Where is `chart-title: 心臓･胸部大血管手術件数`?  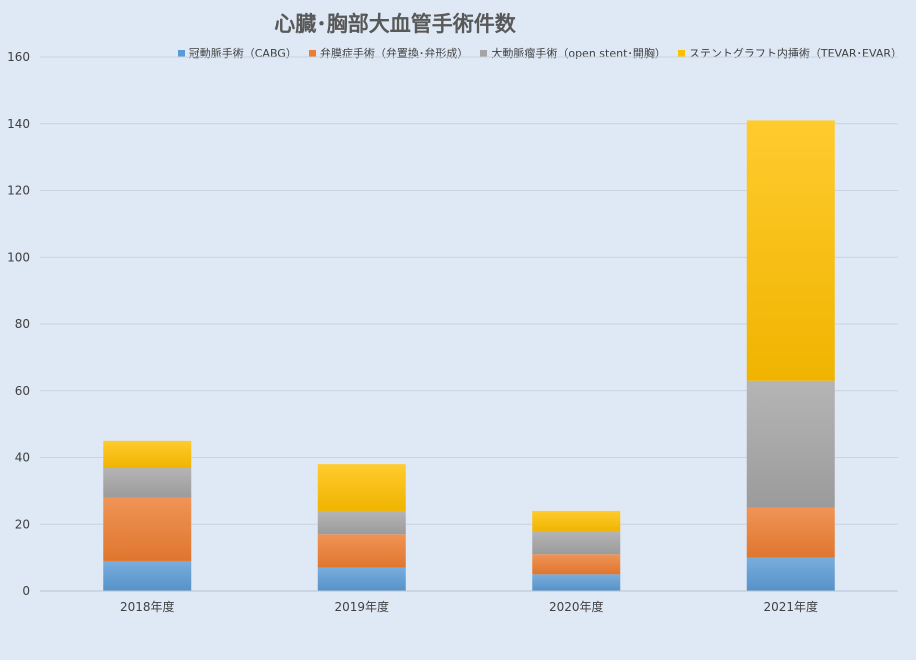 chart-title: 心臓･胸部大血管手術件数 is located at coordinates (395, 24).